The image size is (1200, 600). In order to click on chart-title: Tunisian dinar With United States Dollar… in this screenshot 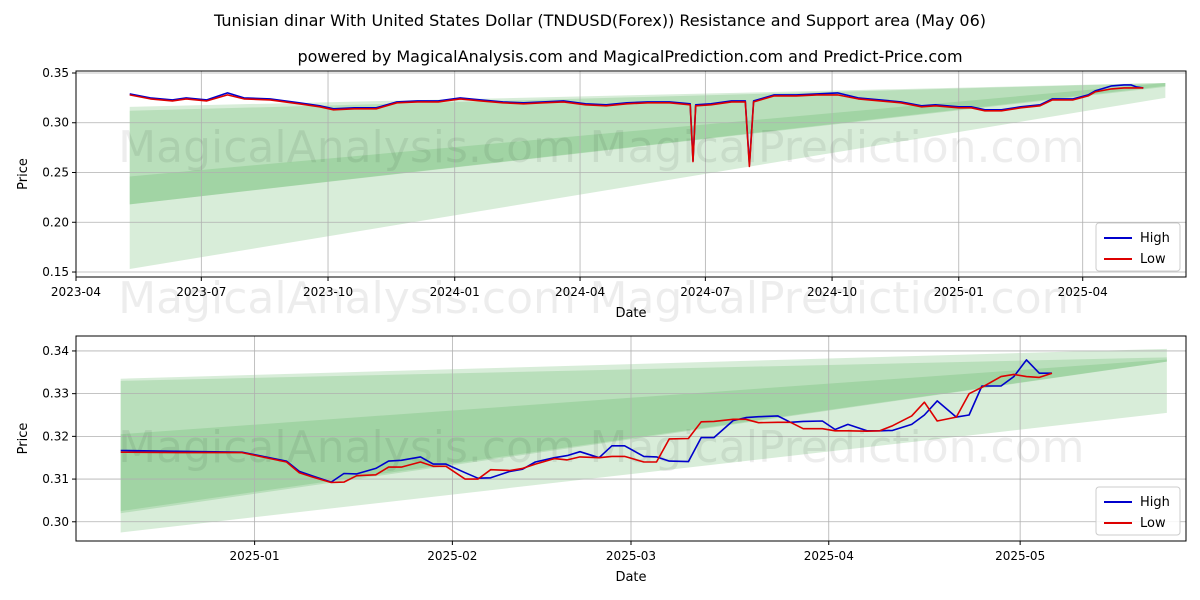, I will do `click(599, 20)`.